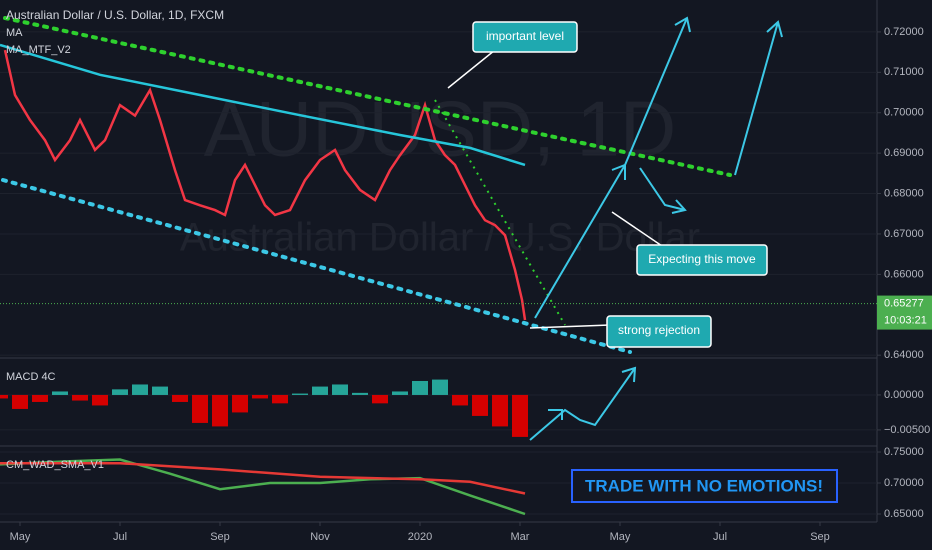 The image size is (932, 550). I want to click on y-tick-label: 0.75000, so click(904, 452).